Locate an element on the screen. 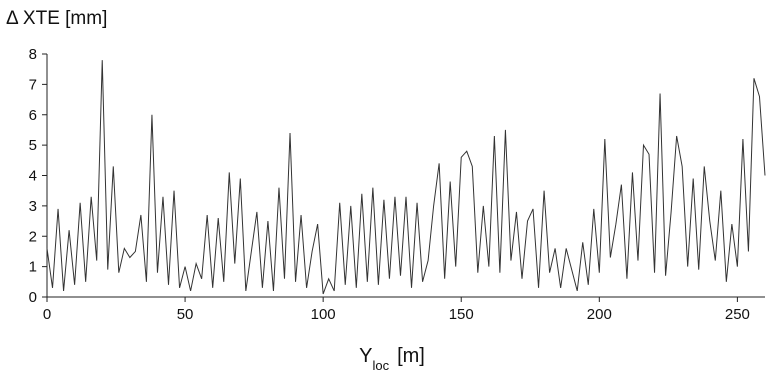  y-tick-label: 4 is located at coordinates (33, 176).